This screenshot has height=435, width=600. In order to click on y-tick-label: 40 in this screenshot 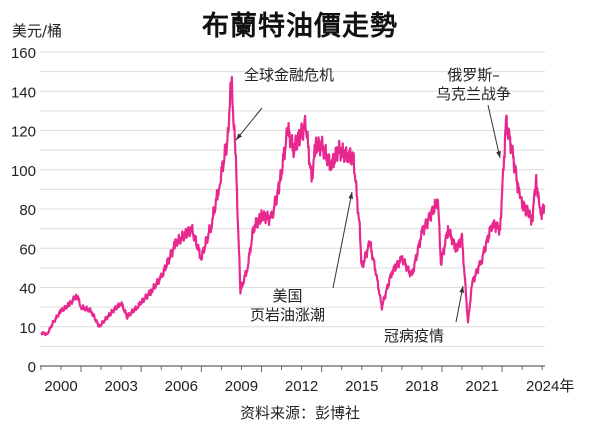, I will do `click(27, 289)`.